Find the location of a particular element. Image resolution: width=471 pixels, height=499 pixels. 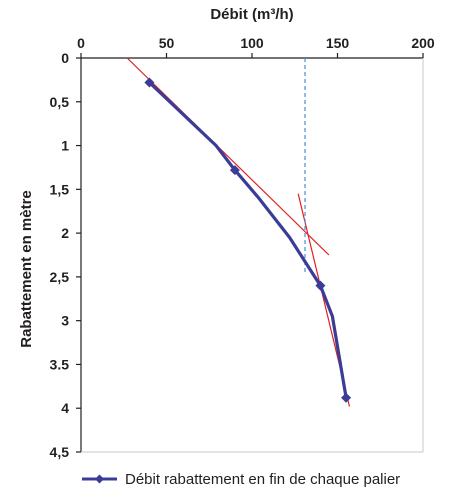

y-tick-label: 2,5 is located at coordinates (60, 277).